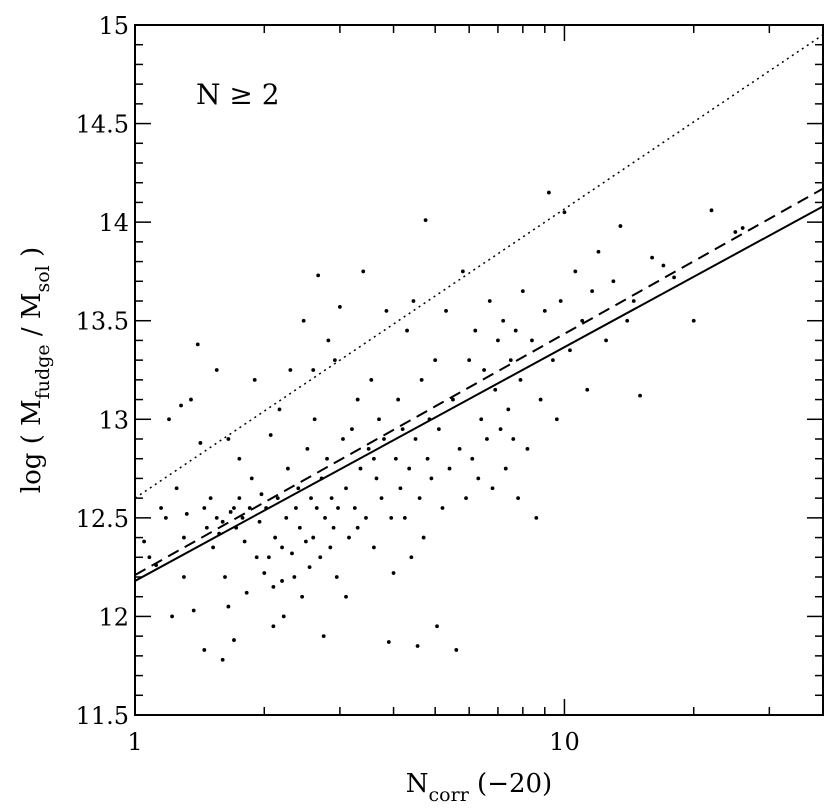 The height and width of the screenshot is (809, 830). Describe the element at coordinates (134, 742) in the screenshot. I see `x-tick-label: 1` at that location.